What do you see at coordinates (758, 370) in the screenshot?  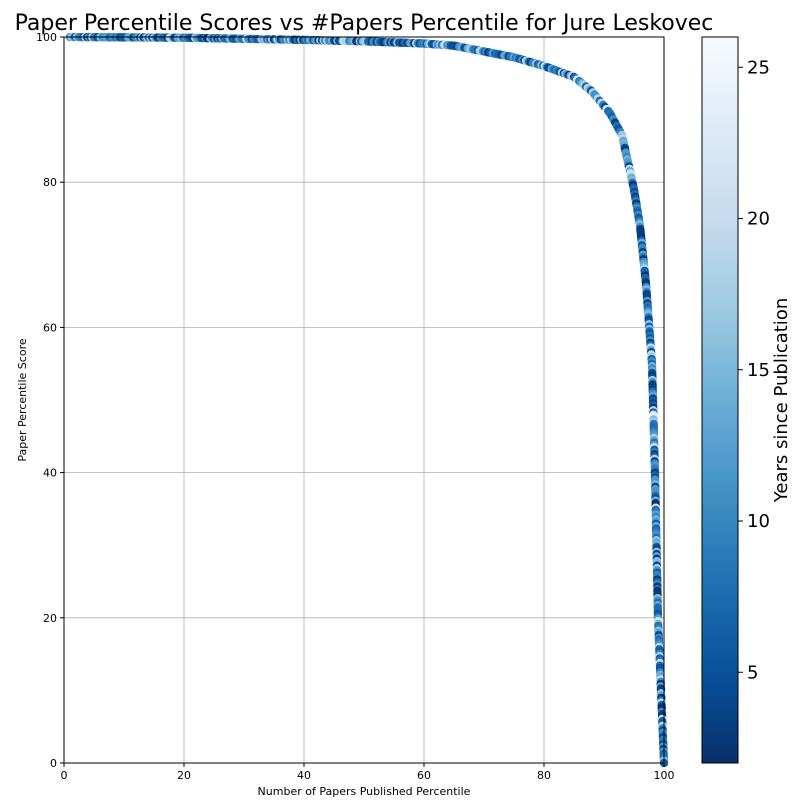 I see `colorbar-tick-label: 15` at bounding box center [758, 370].